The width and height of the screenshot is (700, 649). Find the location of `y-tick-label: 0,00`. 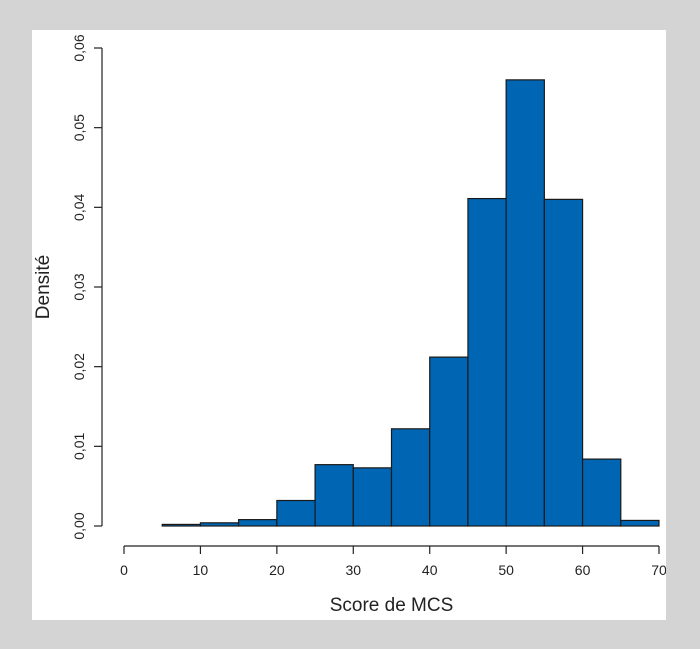

y-tick-label: 0,00 is located at coordinates (79, 525).